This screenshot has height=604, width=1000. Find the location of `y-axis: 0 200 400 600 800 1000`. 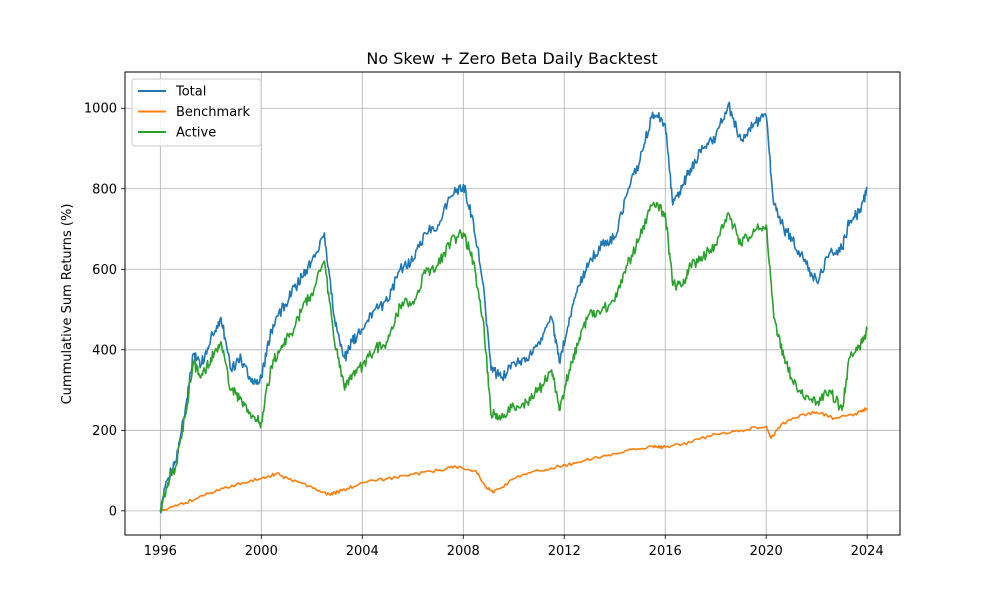

y-axis: 0 200 400 600 800 1000 is located at coordinates (104, 310).